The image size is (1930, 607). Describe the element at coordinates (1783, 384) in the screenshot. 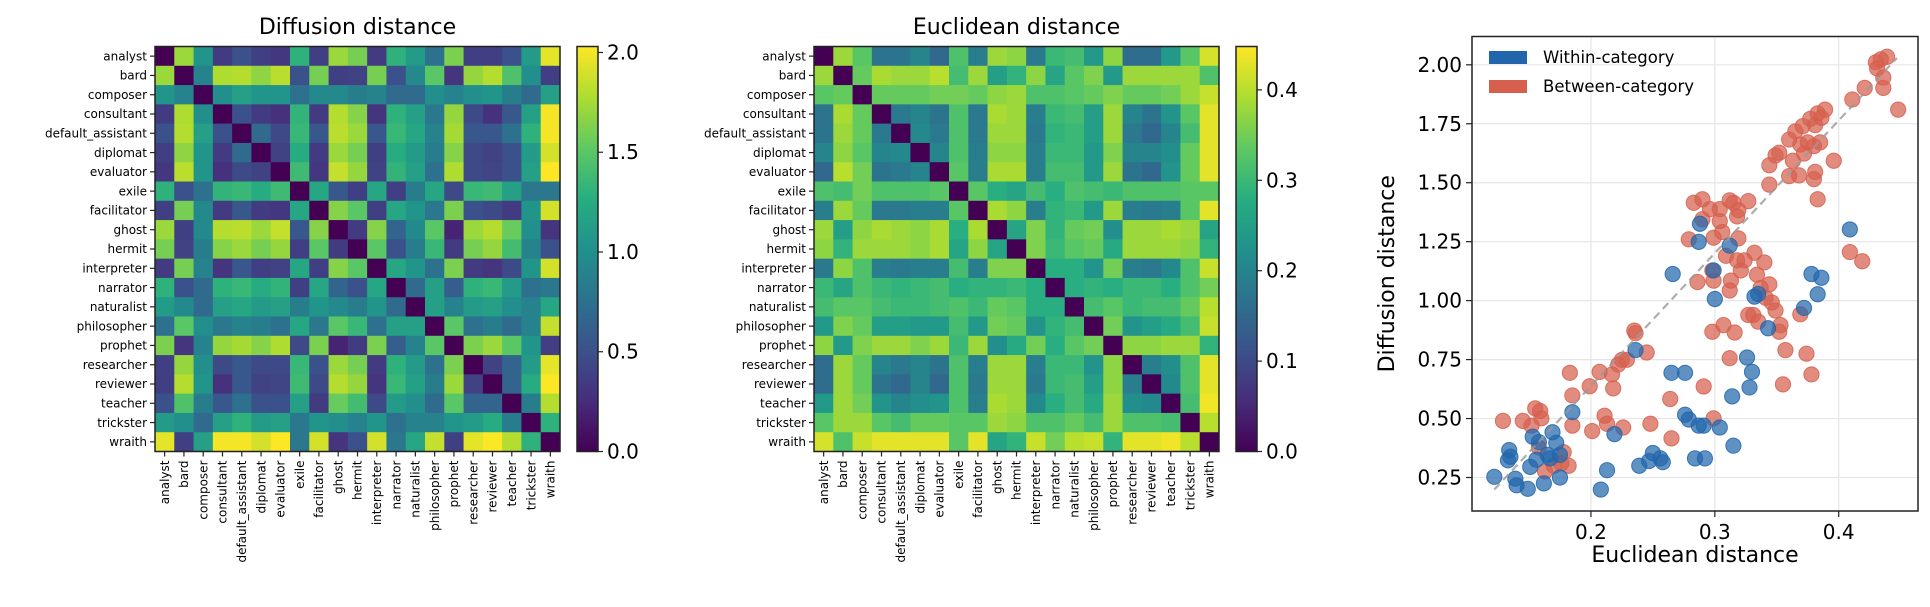

I see `between-category-point` at that location.